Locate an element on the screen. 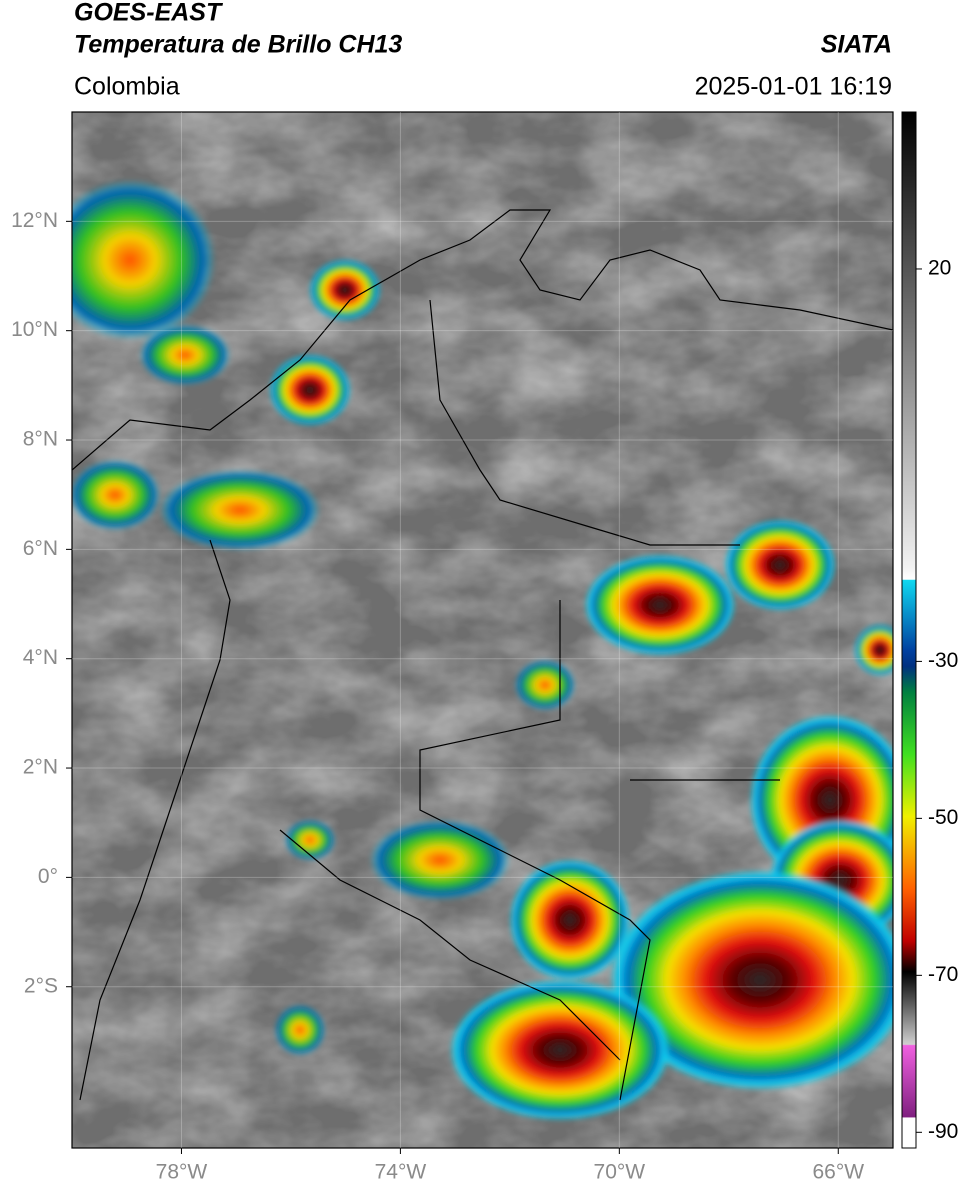  region: Colombia is located at coordinates (127, 87).